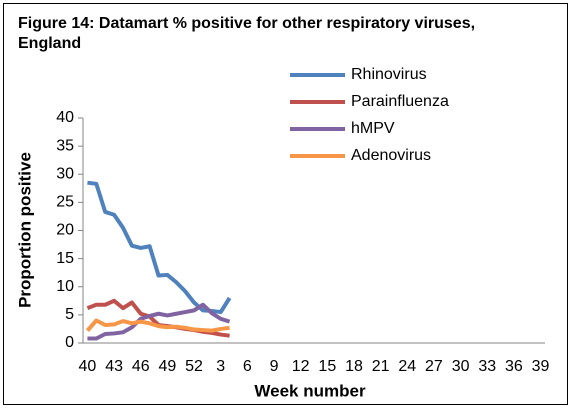  I want to click on x-tick-label: 46, so click(141, 366).